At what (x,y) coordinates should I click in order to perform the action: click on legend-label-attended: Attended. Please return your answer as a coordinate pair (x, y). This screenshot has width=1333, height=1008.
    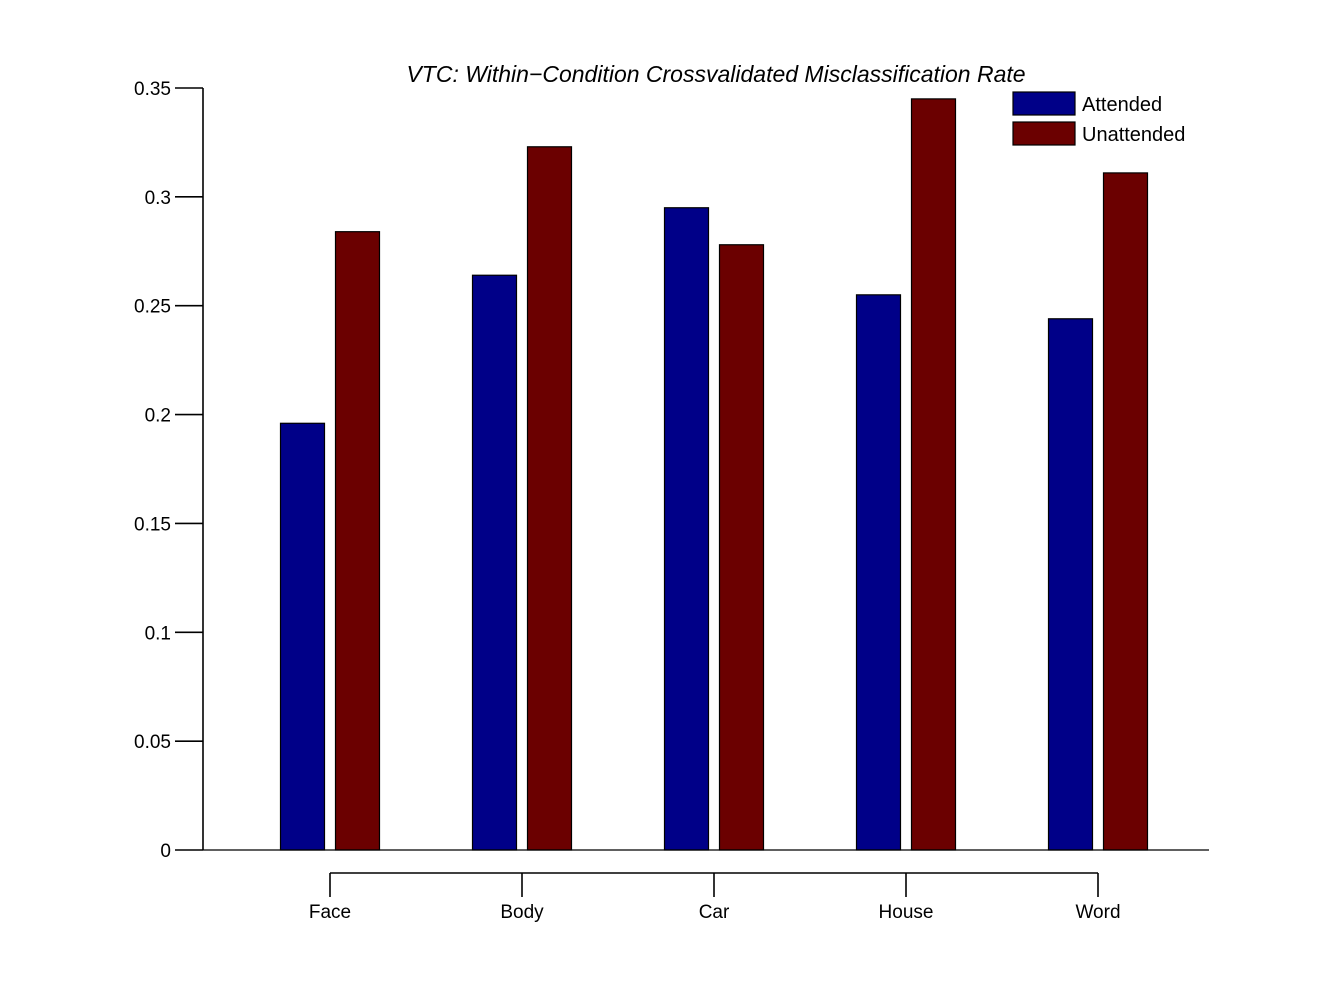
    Looking at the image, I should click on (1122, 105).